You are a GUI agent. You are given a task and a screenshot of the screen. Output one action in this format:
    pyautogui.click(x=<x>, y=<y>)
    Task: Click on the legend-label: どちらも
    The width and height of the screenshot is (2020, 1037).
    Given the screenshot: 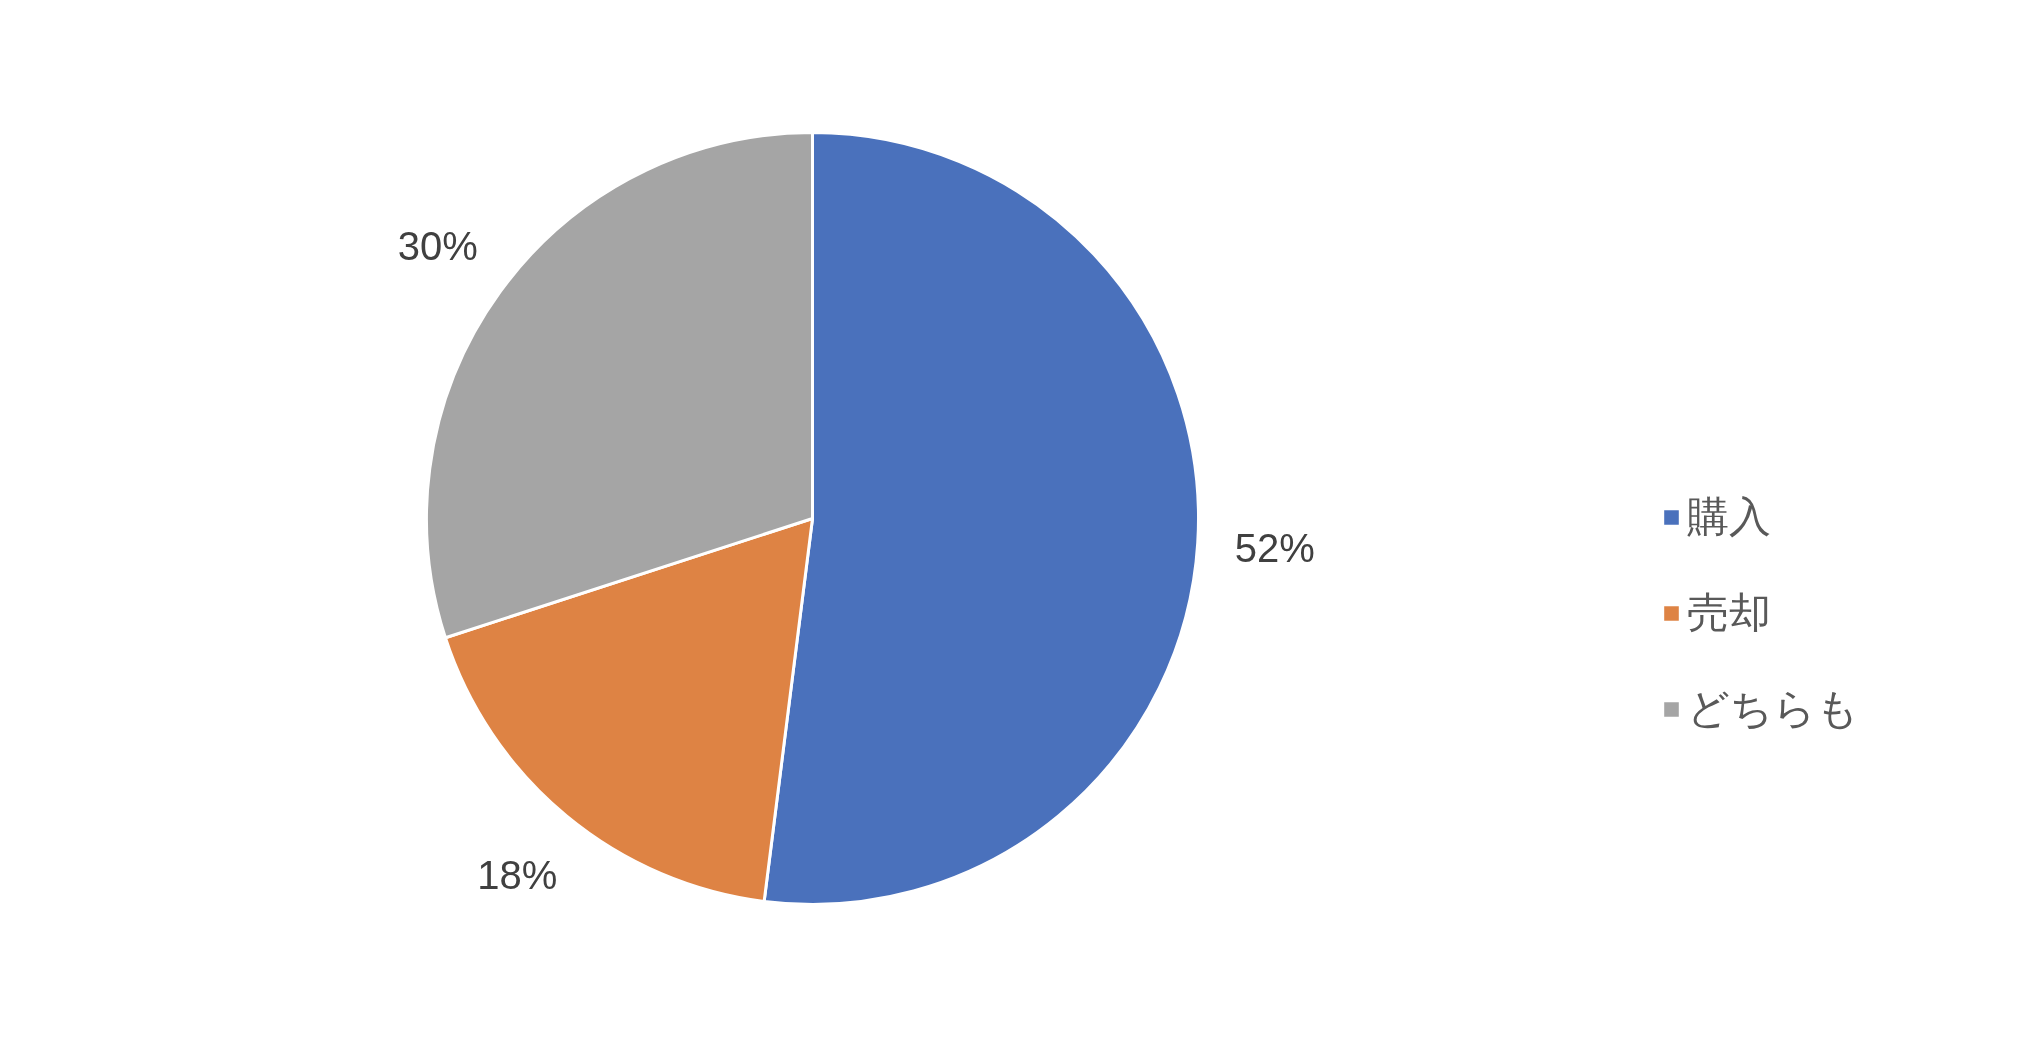 What is the action you would take?
    pyautogui.click(x=1773, y=709)
    